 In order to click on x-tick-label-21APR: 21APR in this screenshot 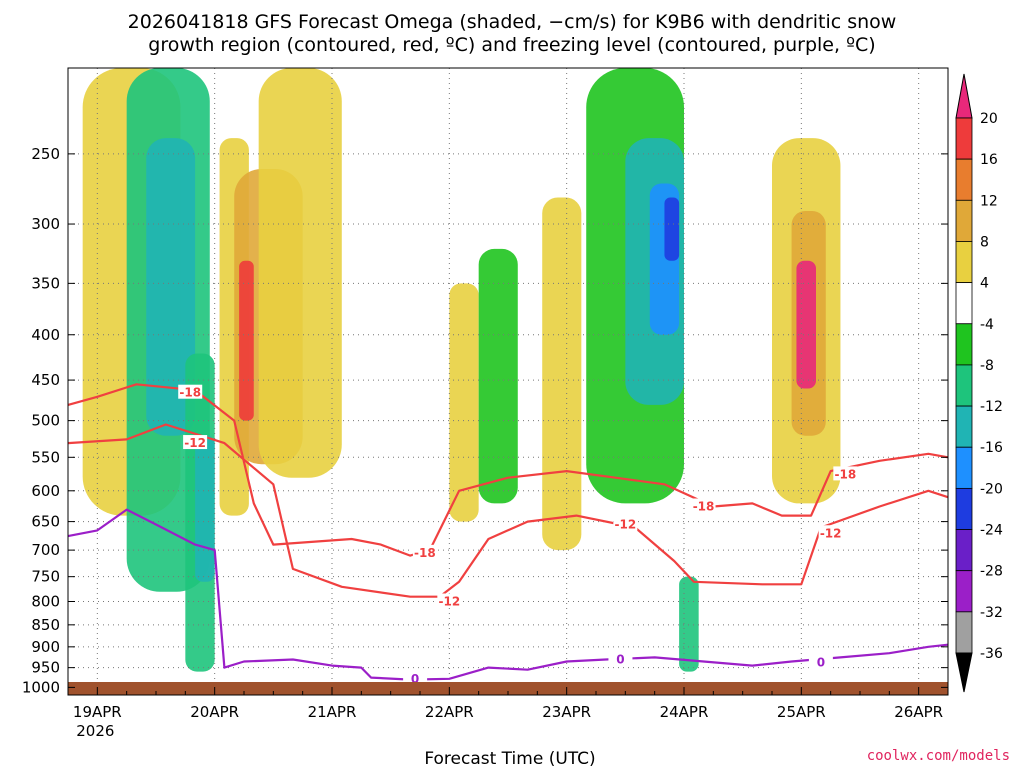, I will do `click(332, 712)`.